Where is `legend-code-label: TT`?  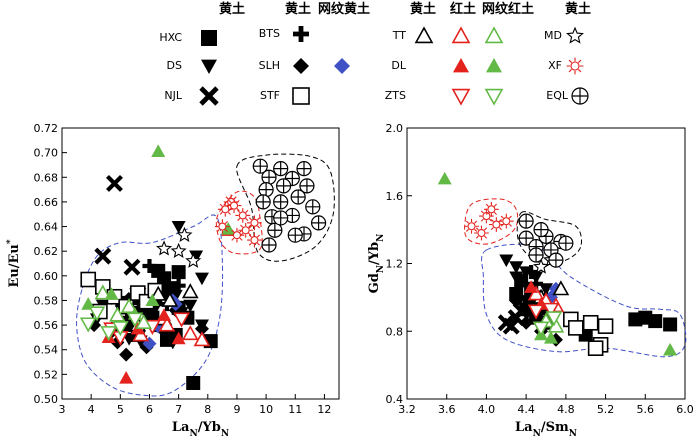
legend-code-label: TT is located at coordinates (399, 35).